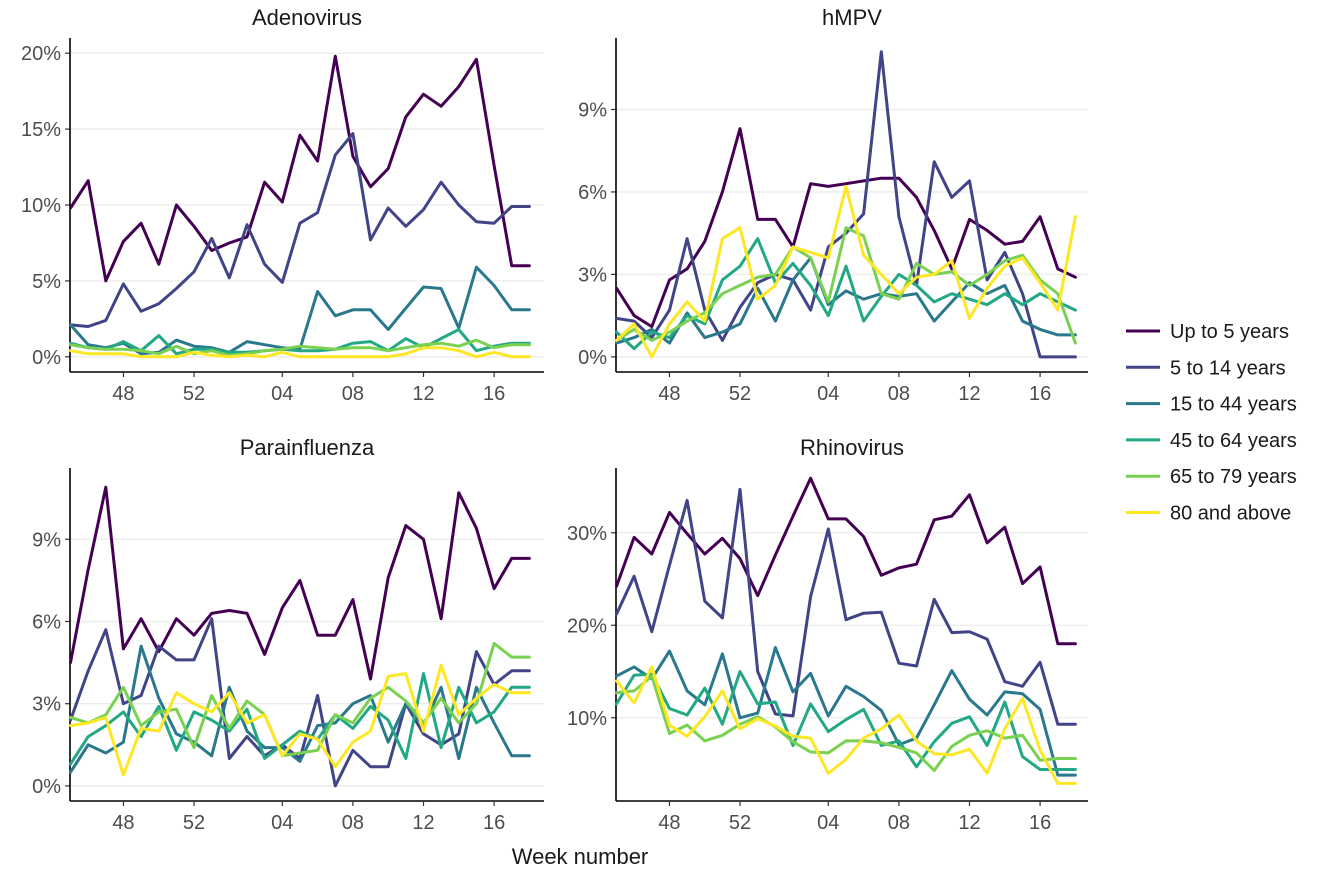 The width and height of the screenshot is (1337, 869). I want to click on y-tick-label: 30%, so click(587, 534).